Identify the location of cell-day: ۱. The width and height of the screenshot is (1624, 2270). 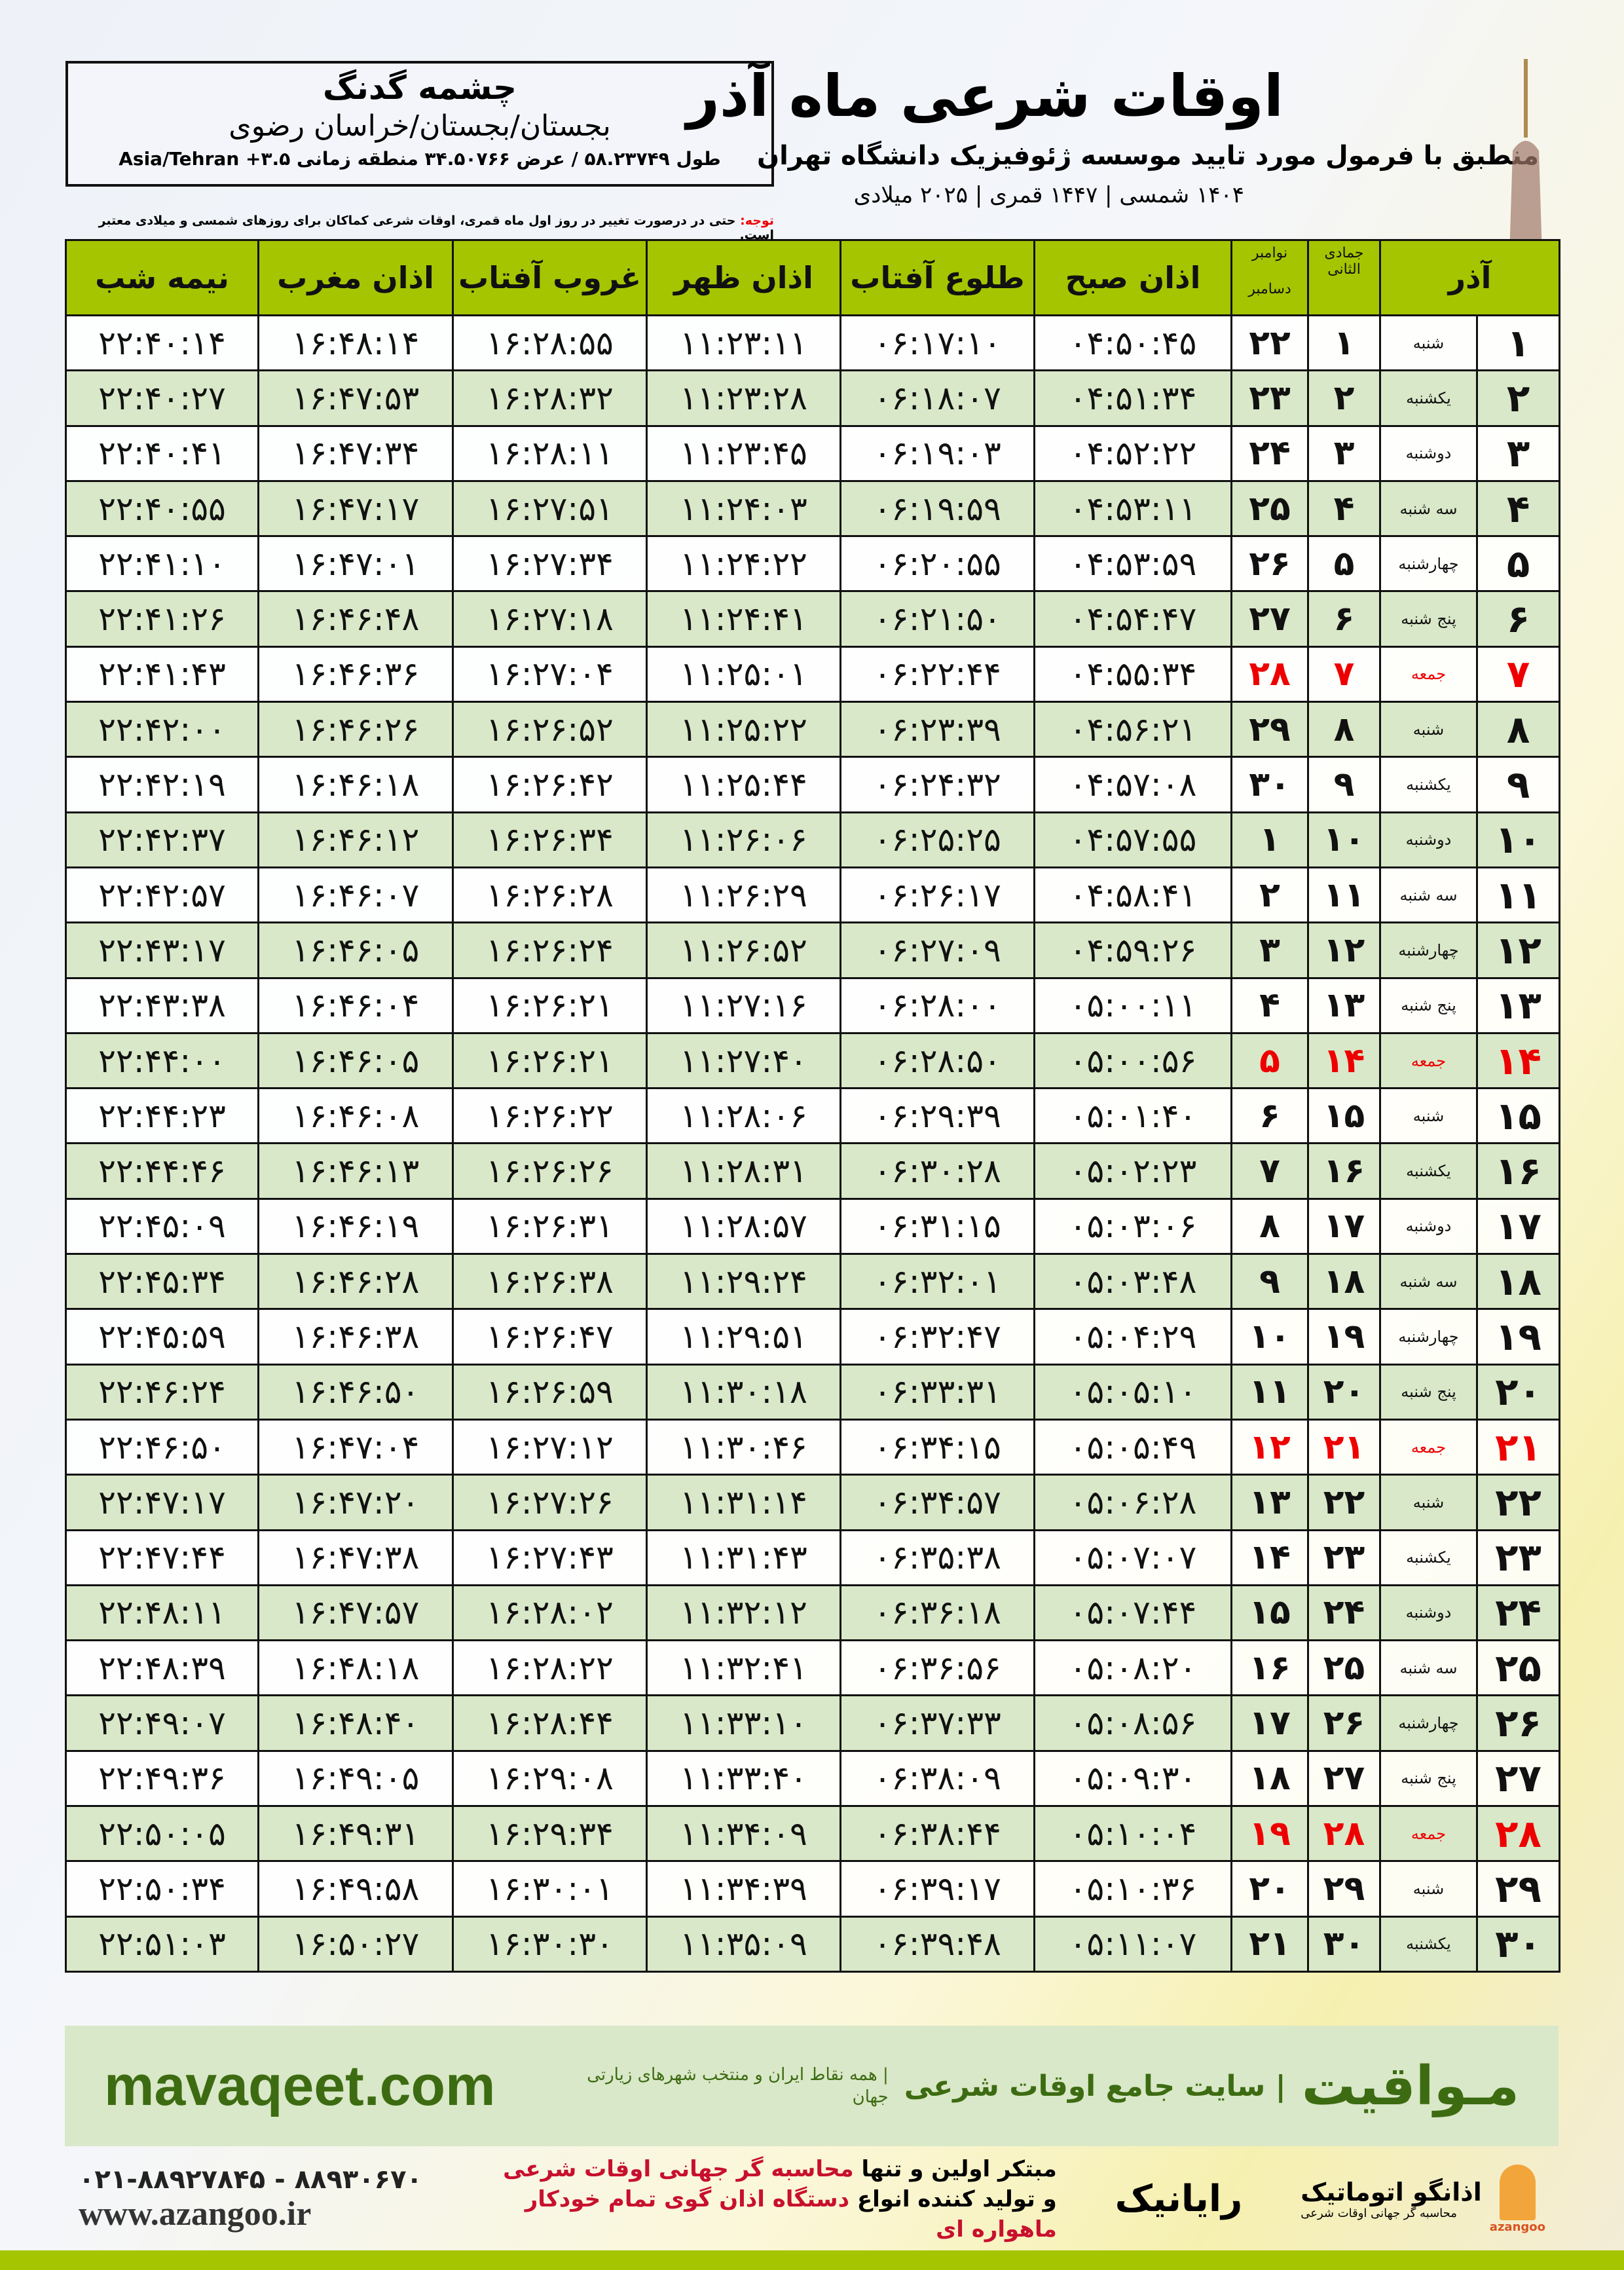
(1518, 343).